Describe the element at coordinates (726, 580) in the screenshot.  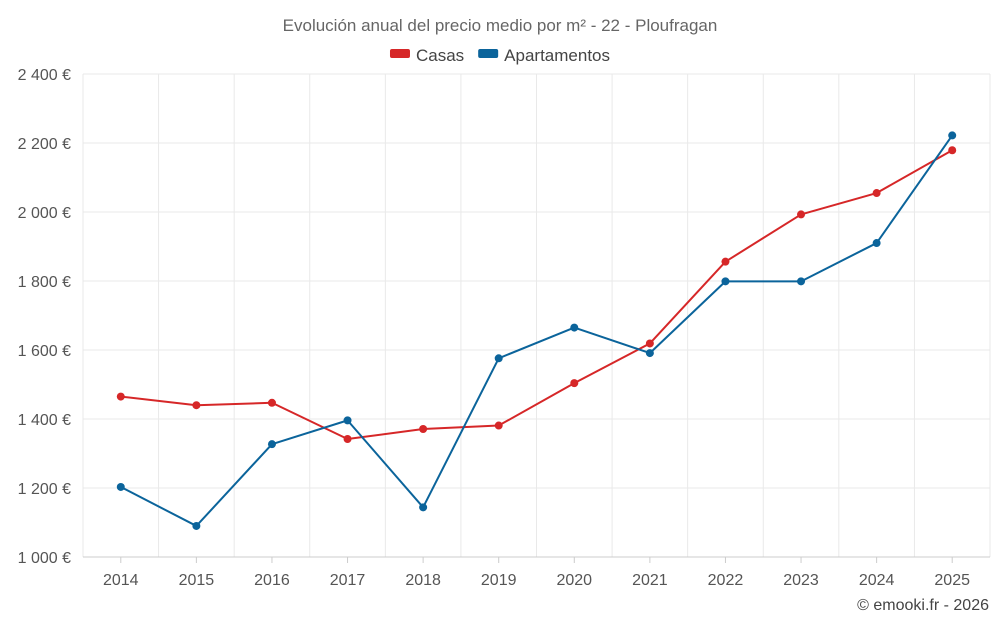
I see `x-tick-label: 2022` at that location.